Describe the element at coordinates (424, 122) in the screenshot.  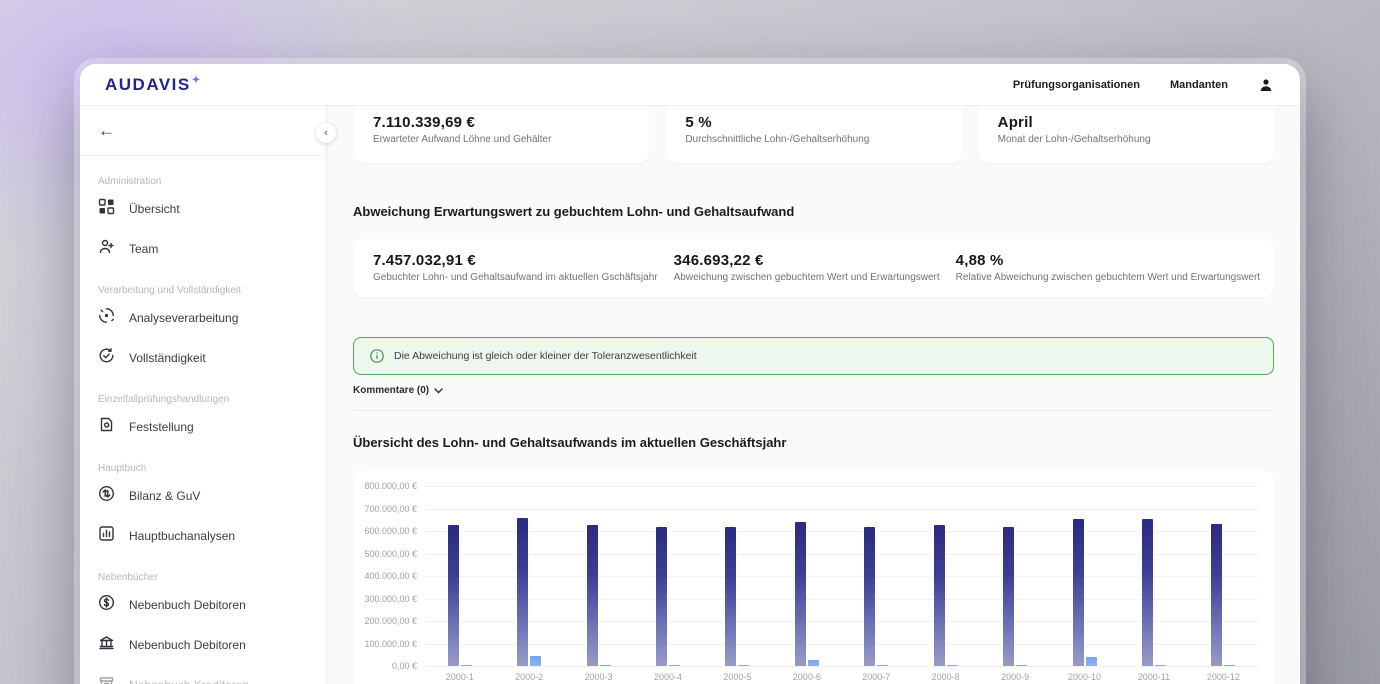
I see `metric-value: 7.110.339,69 €` at that location.